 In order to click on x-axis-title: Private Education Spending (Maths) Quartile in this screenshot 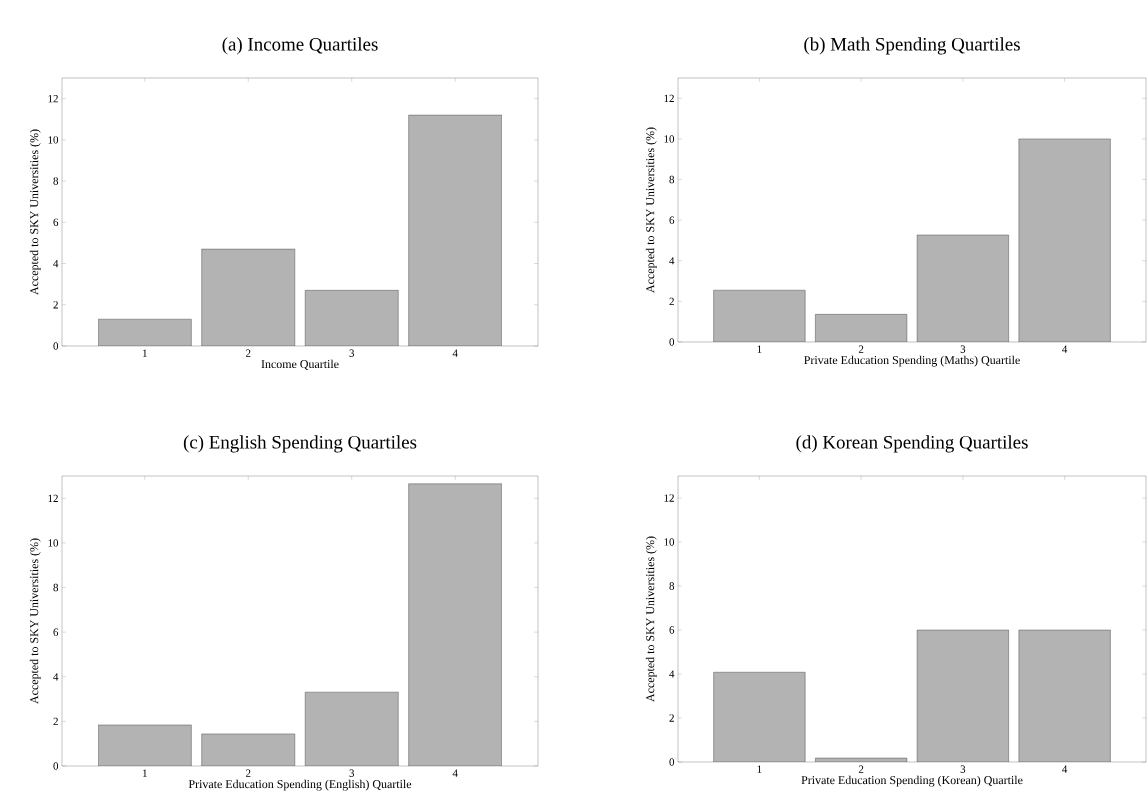, I will do `click(912, 361)`.